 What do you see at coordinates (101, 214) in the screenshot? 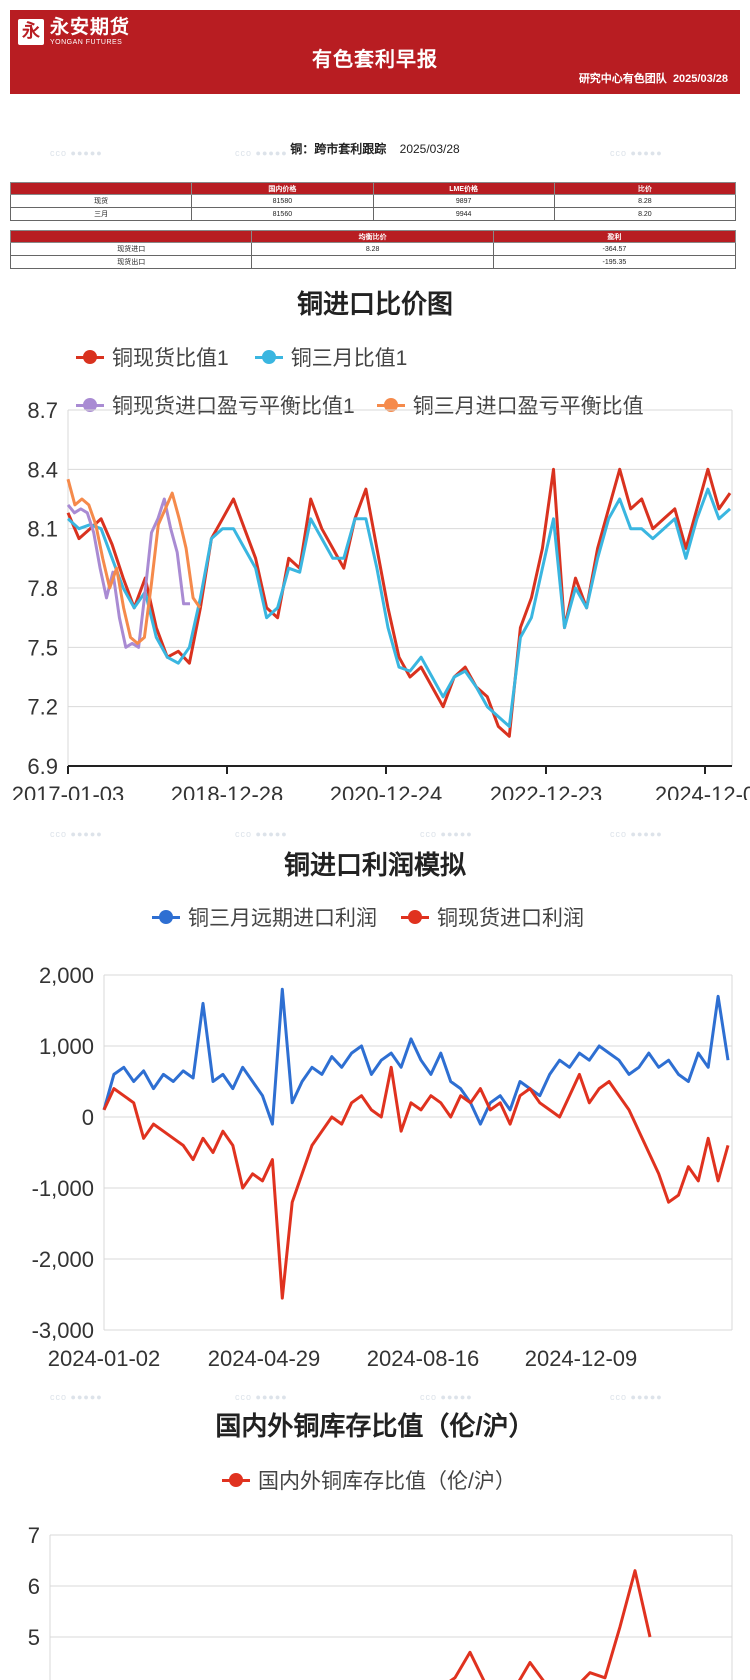
I see `table-cell: 三月` at bounding box center [101, 214].